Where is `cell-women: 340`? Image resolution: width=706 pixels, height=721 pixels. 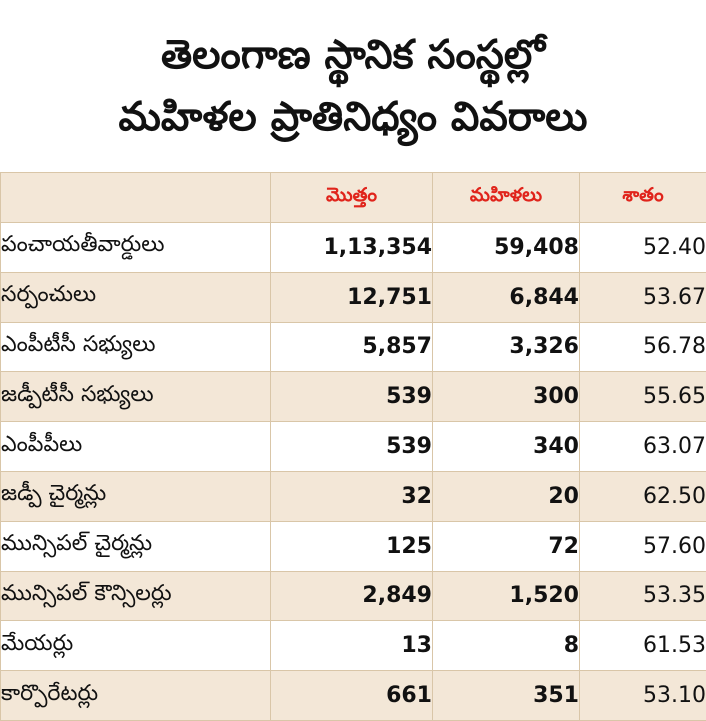 cell-women: 340 is located at coordinates (506, 447).